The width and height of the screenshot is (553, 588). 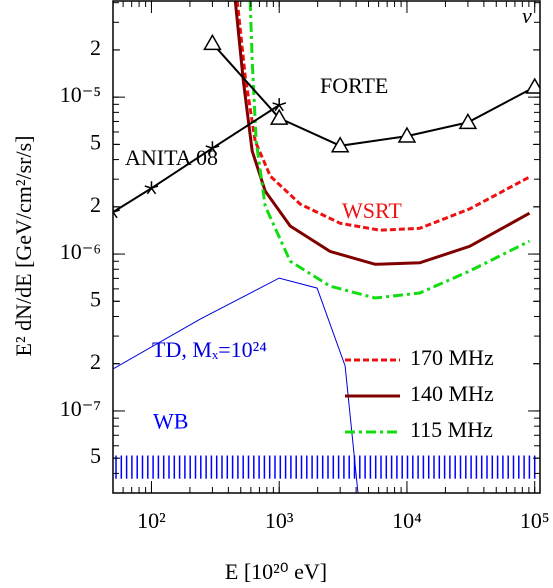 What do you see at coordinates (372, 210) in the screenshot?
I see `annotation: WSRT` at bounding box center [372, 210].